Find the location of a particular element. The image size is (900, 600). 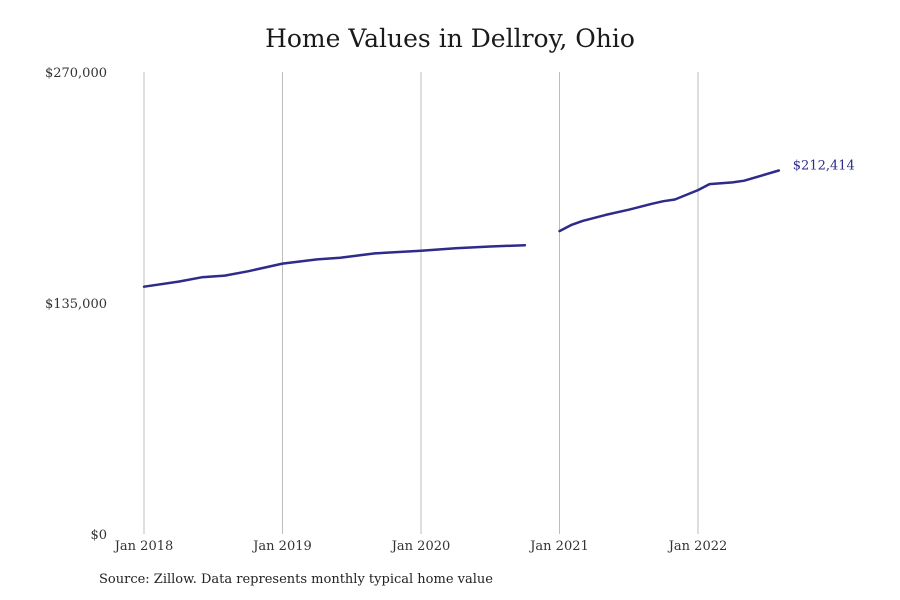

y-tick-label: $270,000 is located at coordinates (76, 73).